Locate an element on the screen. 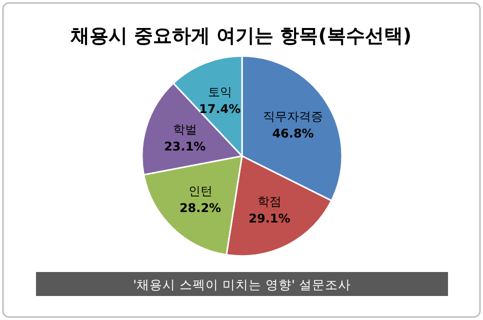 This screenshot has height=320, width=483. data-label: 17.4% is located at coordinates (220, 109).